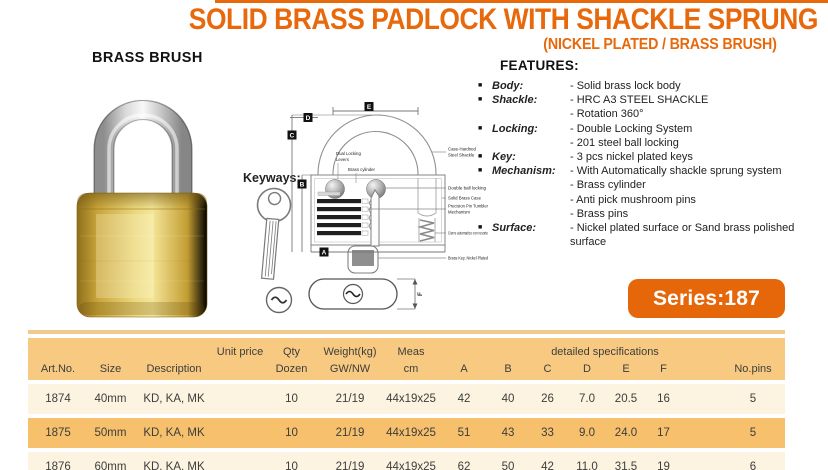 This screenshot has height=470, width=828. Describe the element at coordinates (58, 459) in the screenshot. I see `table-cell: 1876` at that location.